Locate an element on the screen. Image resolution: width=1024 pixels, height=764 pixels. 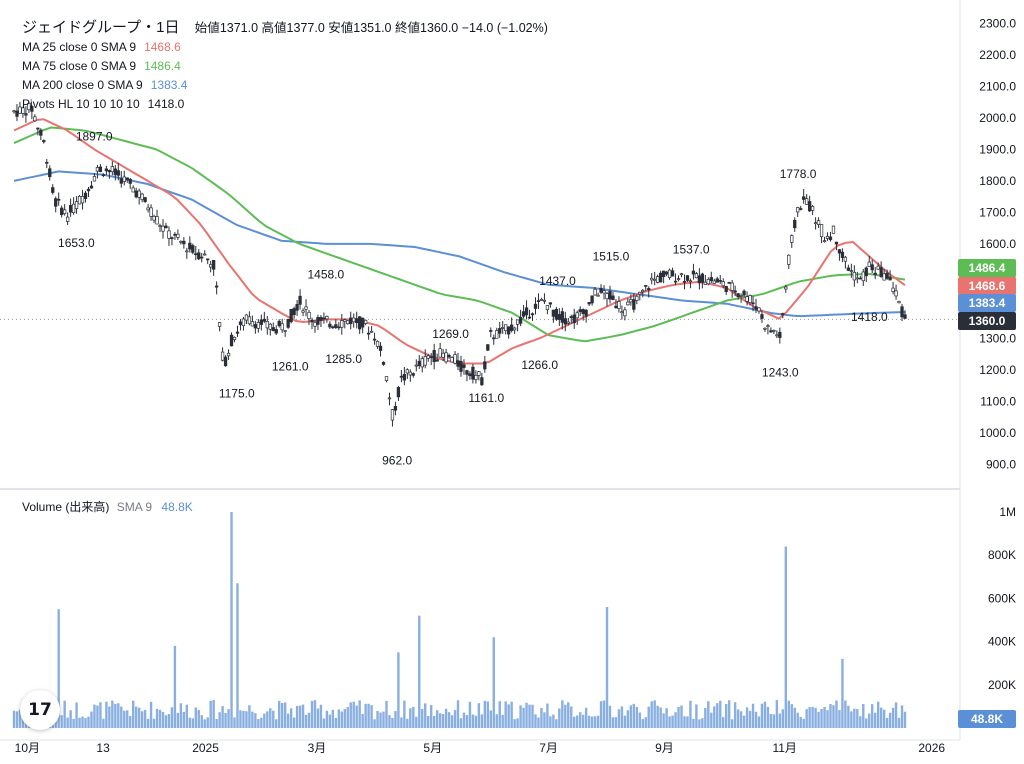
tradingview-logo: 17 is located at coordinates (40, 710).